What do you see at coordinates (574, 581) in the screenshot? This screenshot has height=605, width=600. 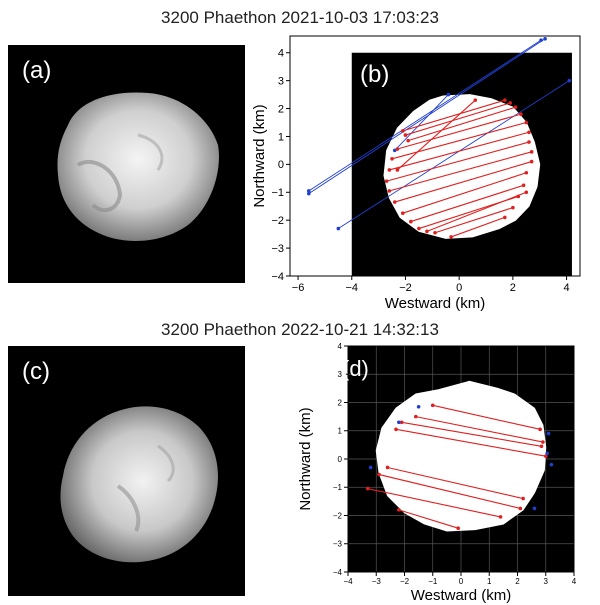 I see `x-tick-label: 4` at bounding box center [574, 581].